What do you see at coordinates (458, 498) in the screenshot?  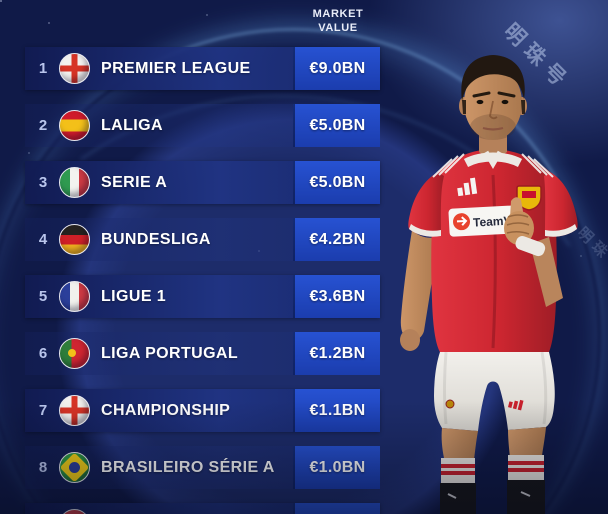 I see `player-left-sock` at bounding box center [458, 498].